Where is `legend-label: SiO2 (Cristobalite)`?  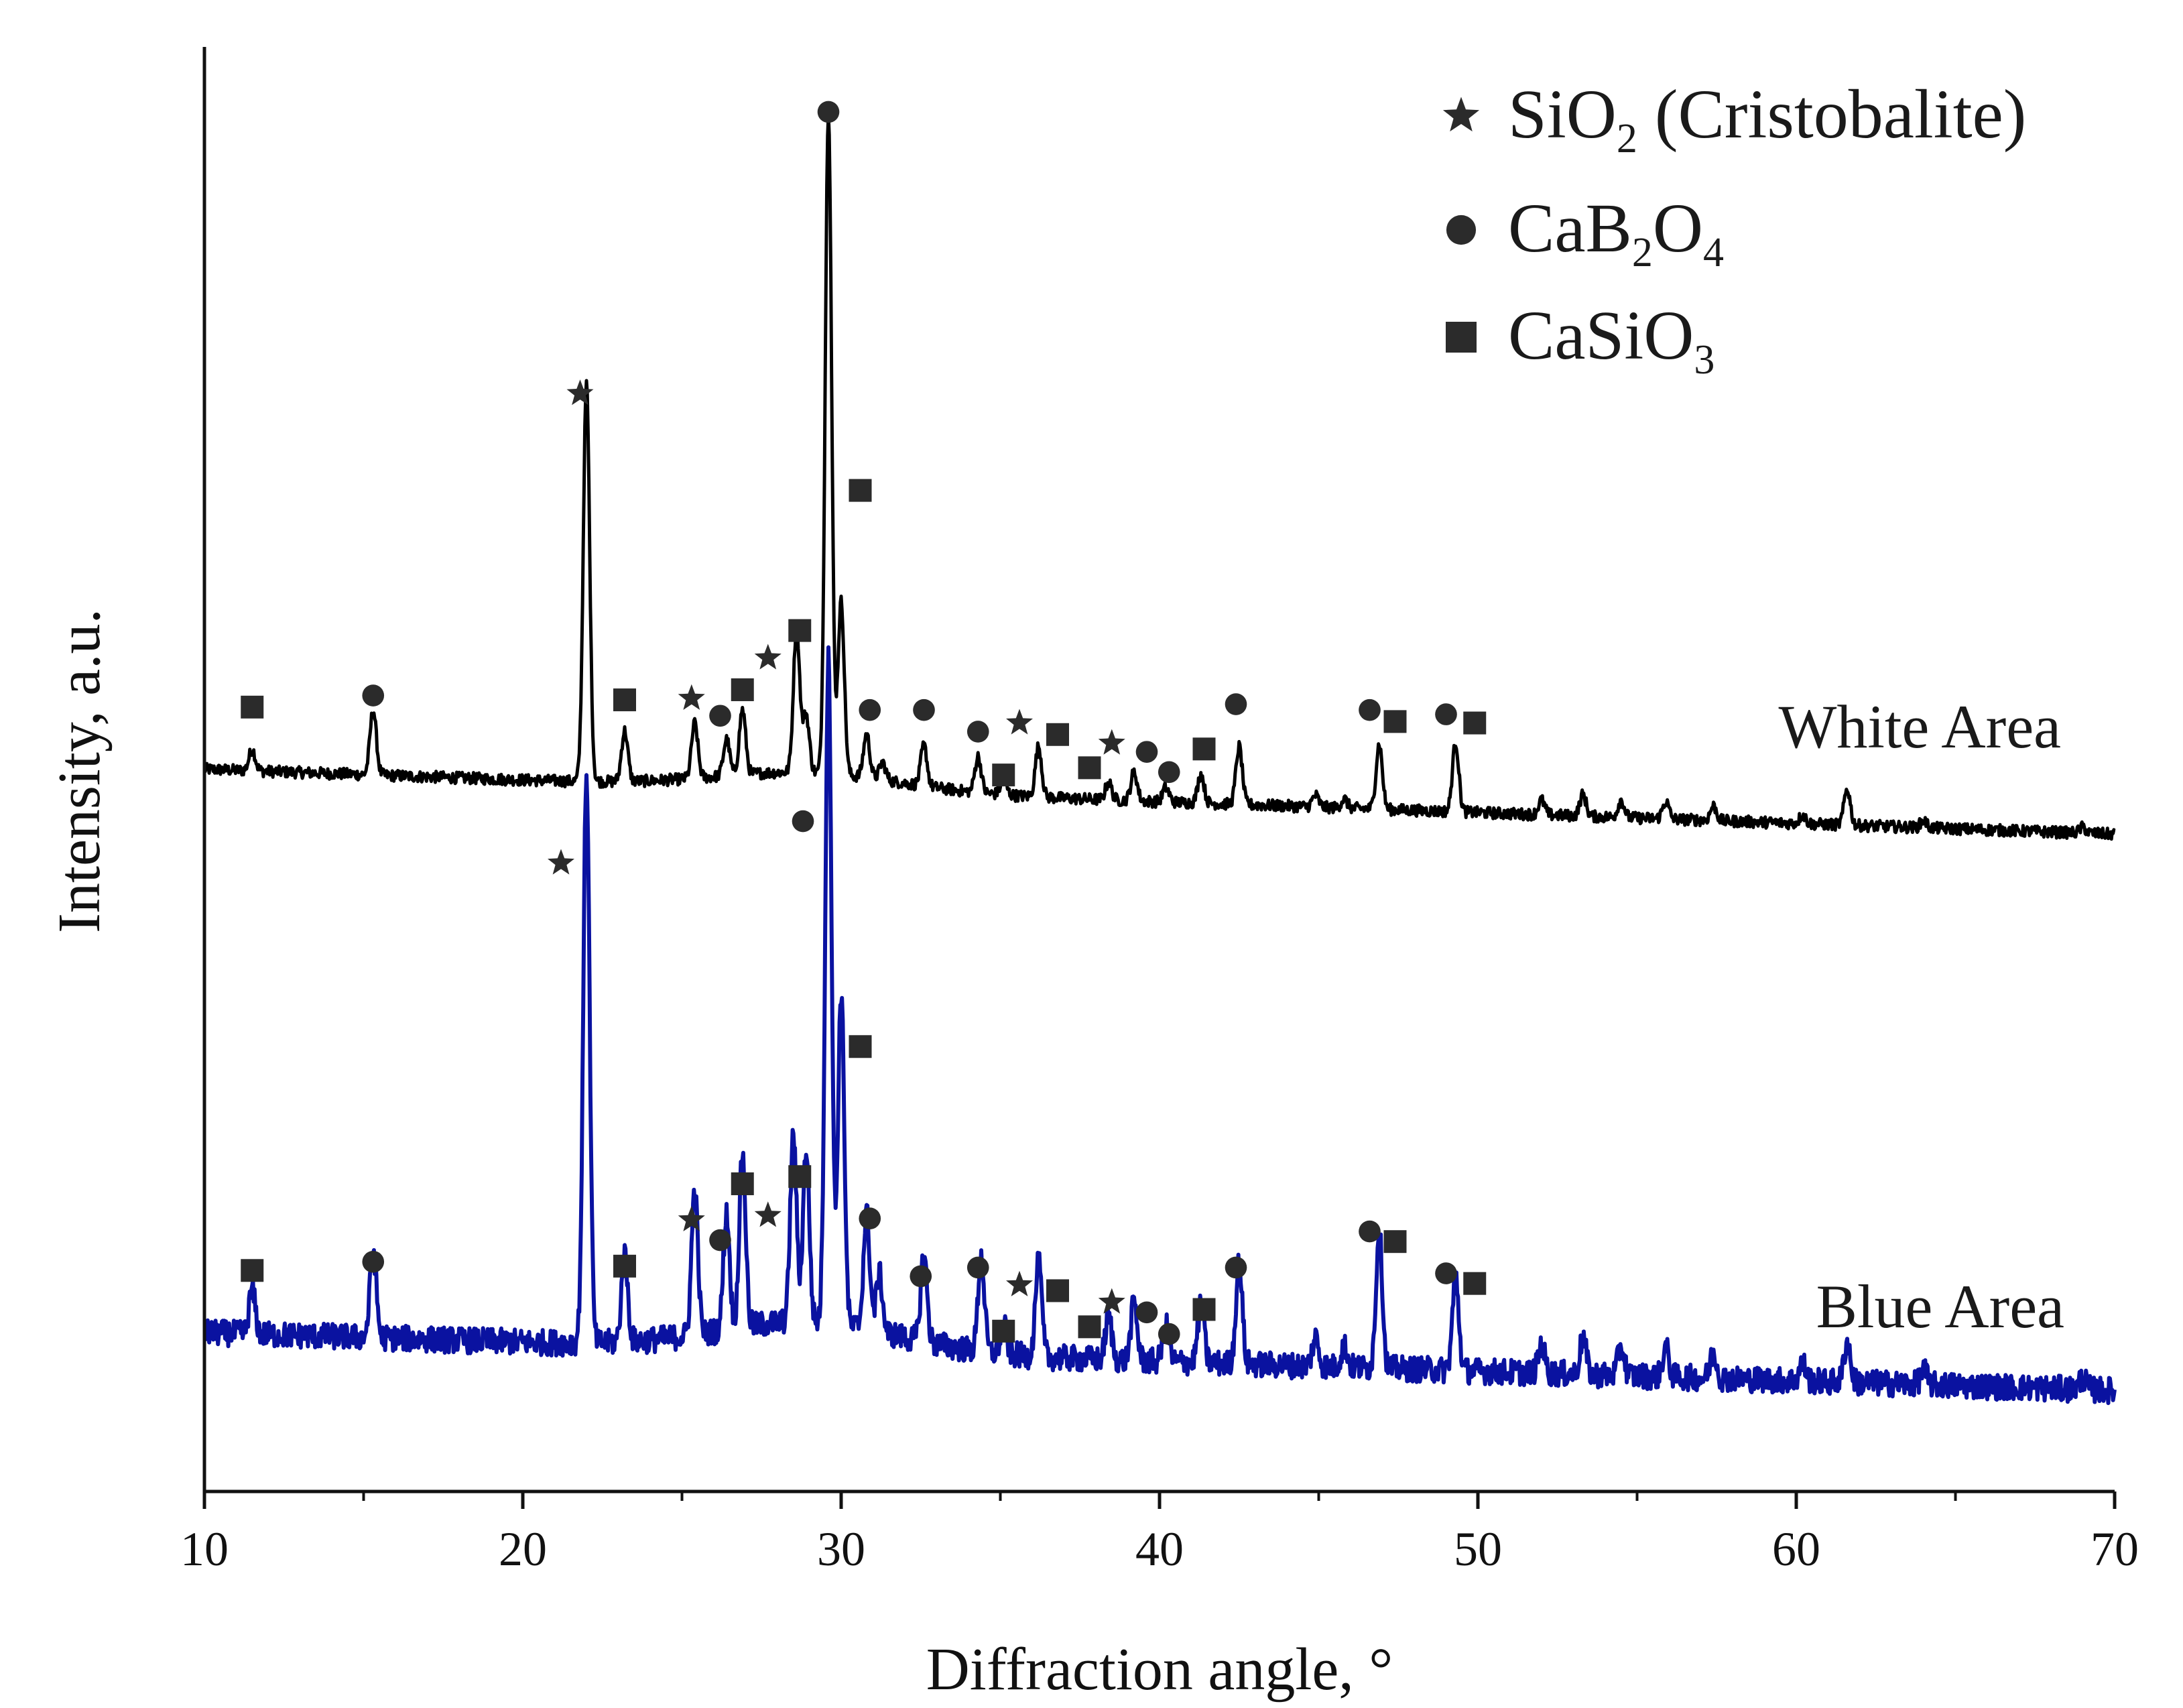
legend-label: SiO2 (Cristobalite) is located at coordinates (1767, 119).